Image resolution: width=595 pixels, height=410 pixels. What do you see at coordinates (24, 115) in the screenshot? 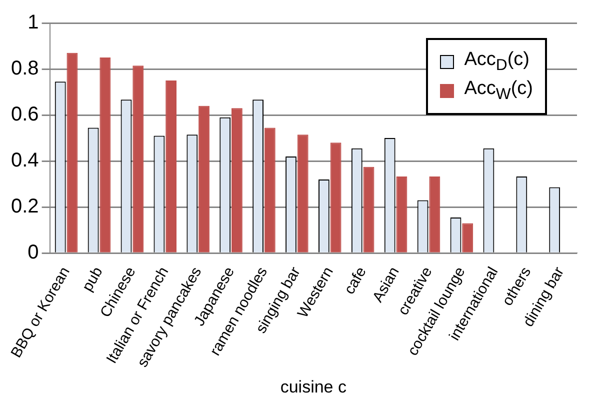
I see `y-tick-label: 0.6` at bounding box center [24, 115].